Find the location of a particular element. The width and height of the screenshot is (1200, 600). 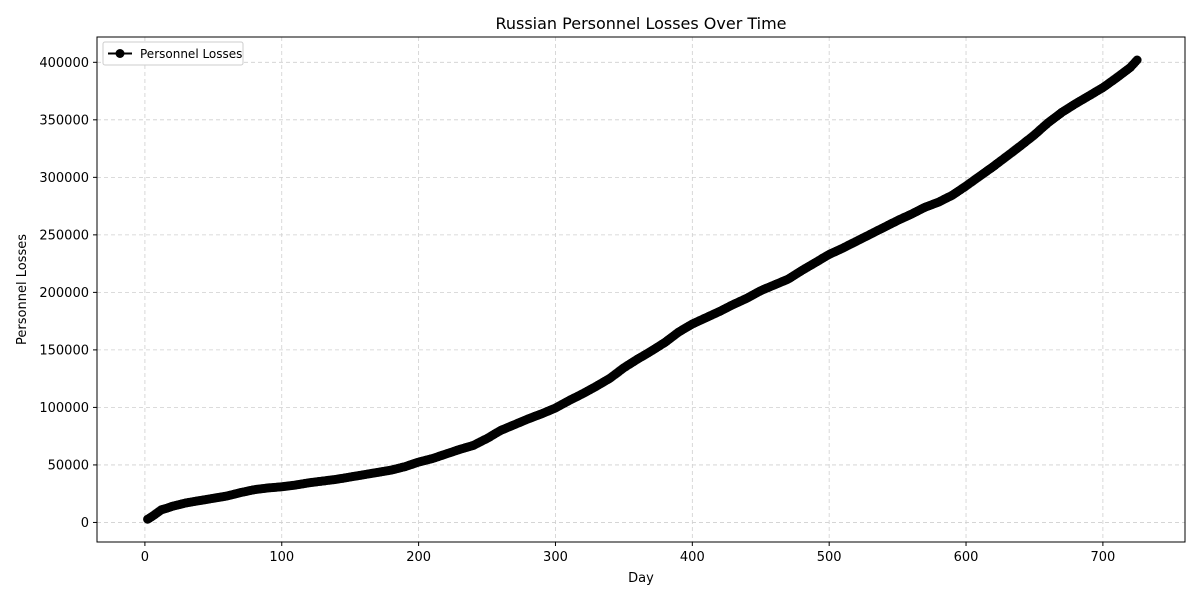

y-tick-label: 100000 is located at coordinates (64, 408).